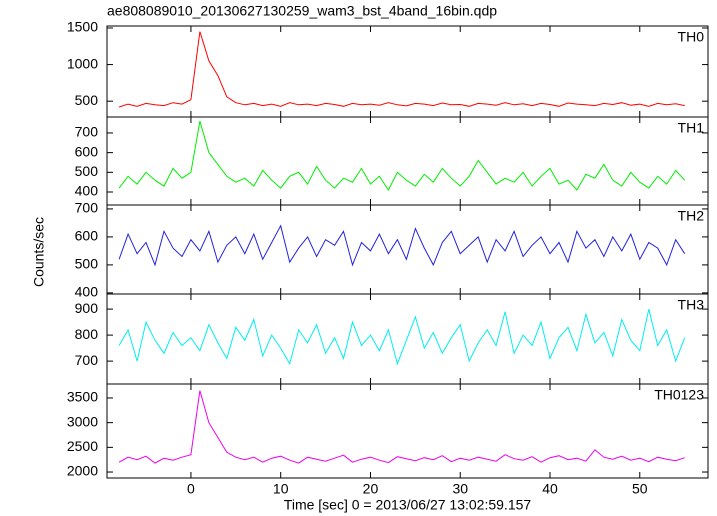 The width and height of the screenshot is (717, 516). Describe the element at coordinates (691, 216) in the screenshot. I see `panel-label: TH2` at that location.